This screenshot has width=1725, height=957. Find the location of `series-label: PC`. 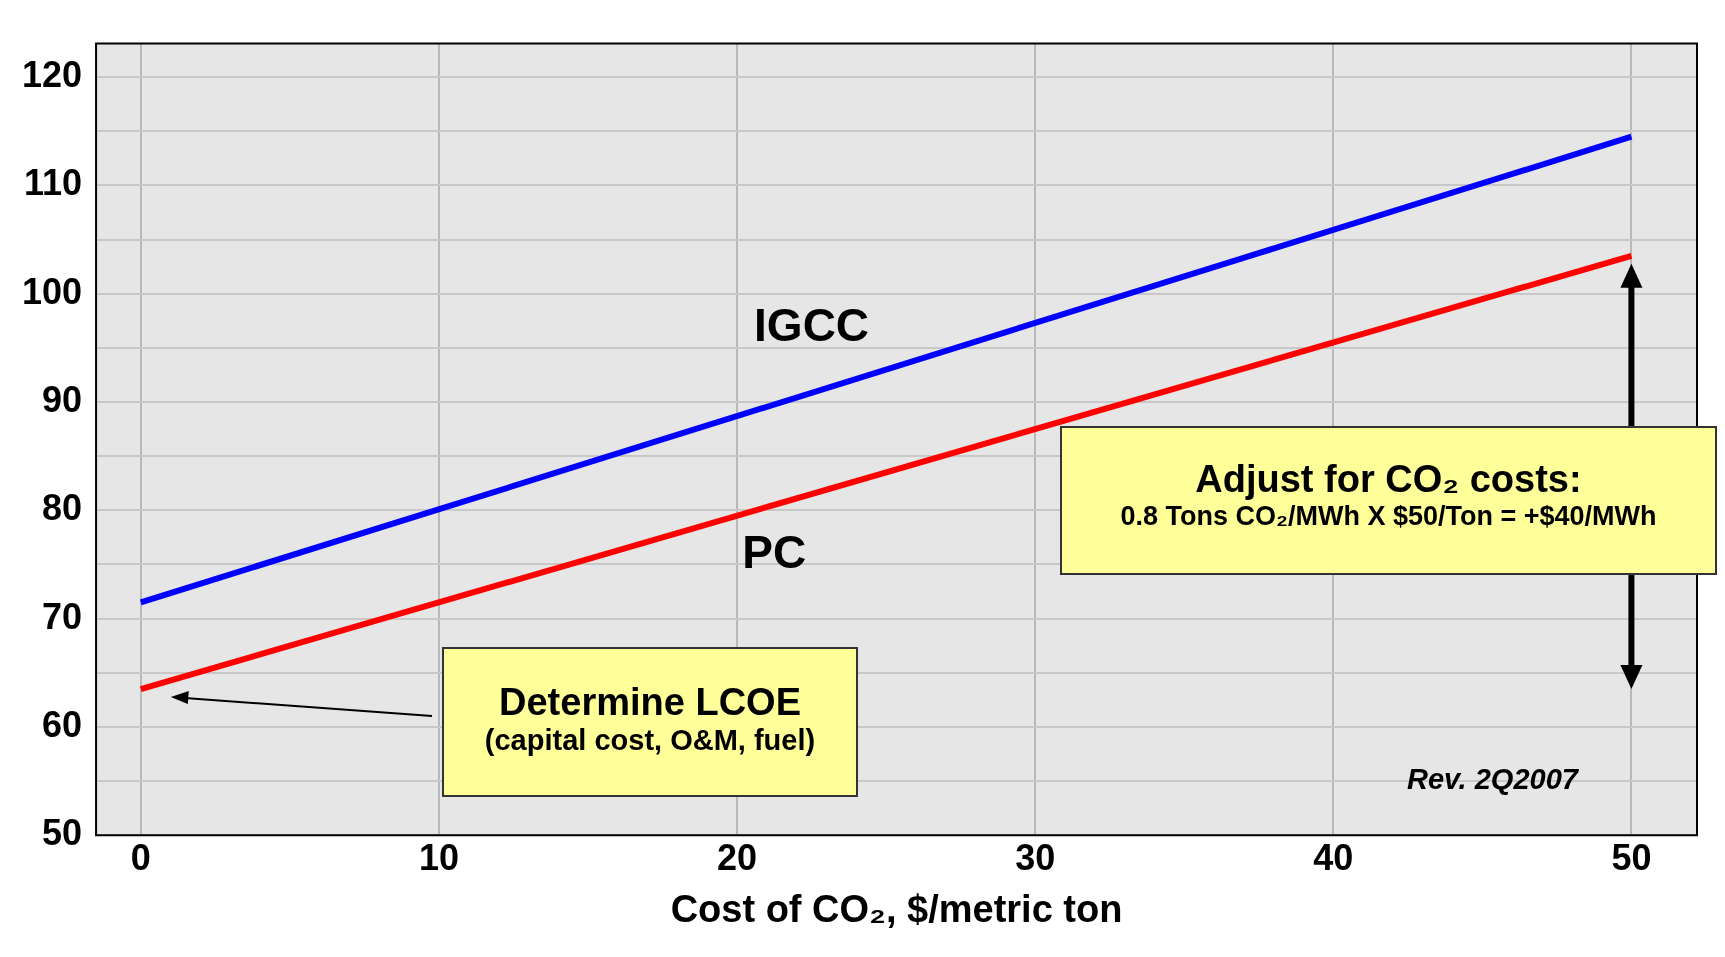

series-label: PC is located at coordinates (774, 552).